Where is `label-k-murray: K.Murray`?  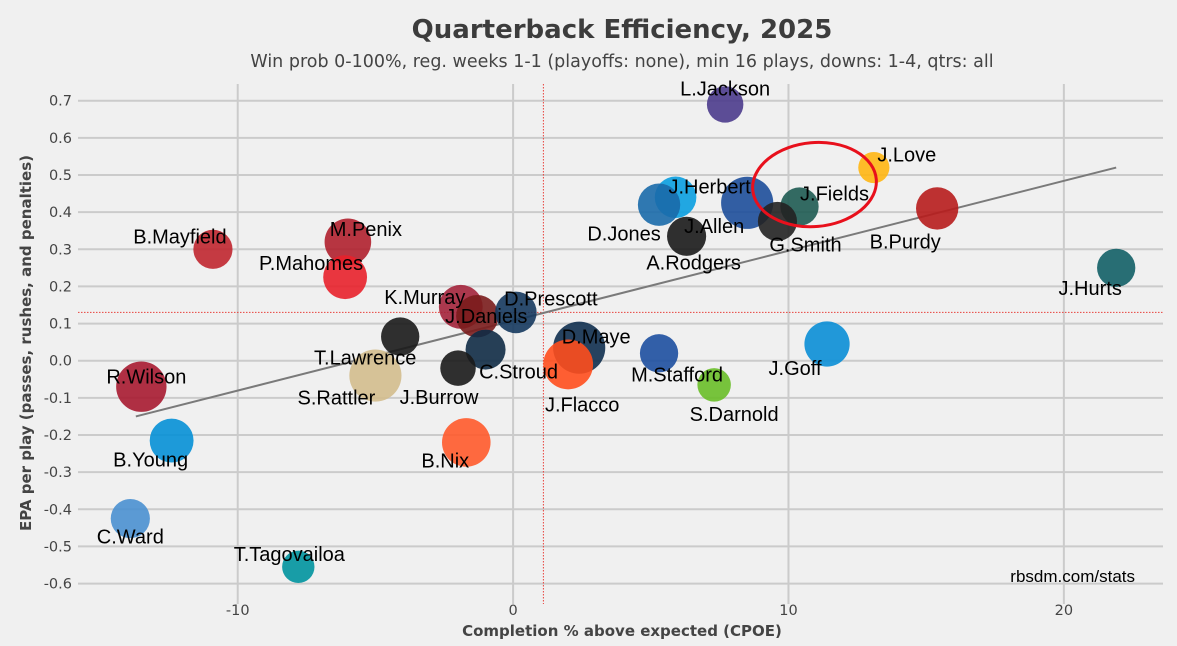 label-k-murray: K.Murray is located at coordinates (424, 298).